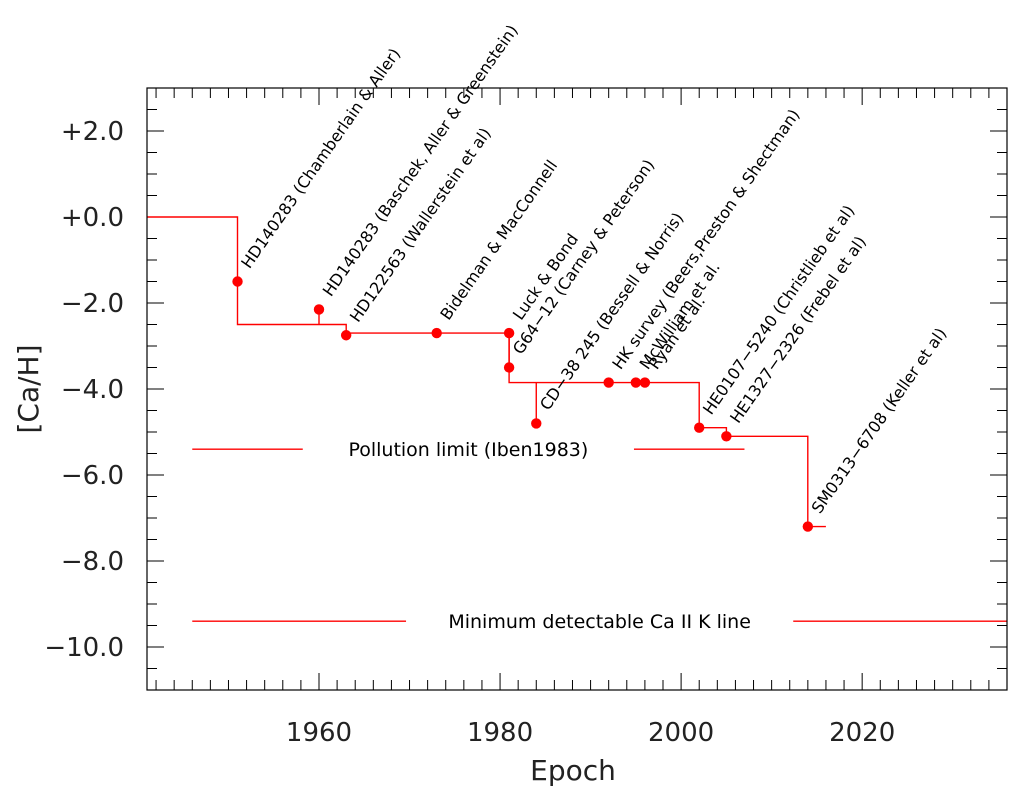 The height and width of the screenshot is (792, 1013). What do you see at coordinates (320, 158) in the screenshot?
I see `point-annotation: HD140283 (Chamberlain & Aller)` at bounding box center [320, 158].